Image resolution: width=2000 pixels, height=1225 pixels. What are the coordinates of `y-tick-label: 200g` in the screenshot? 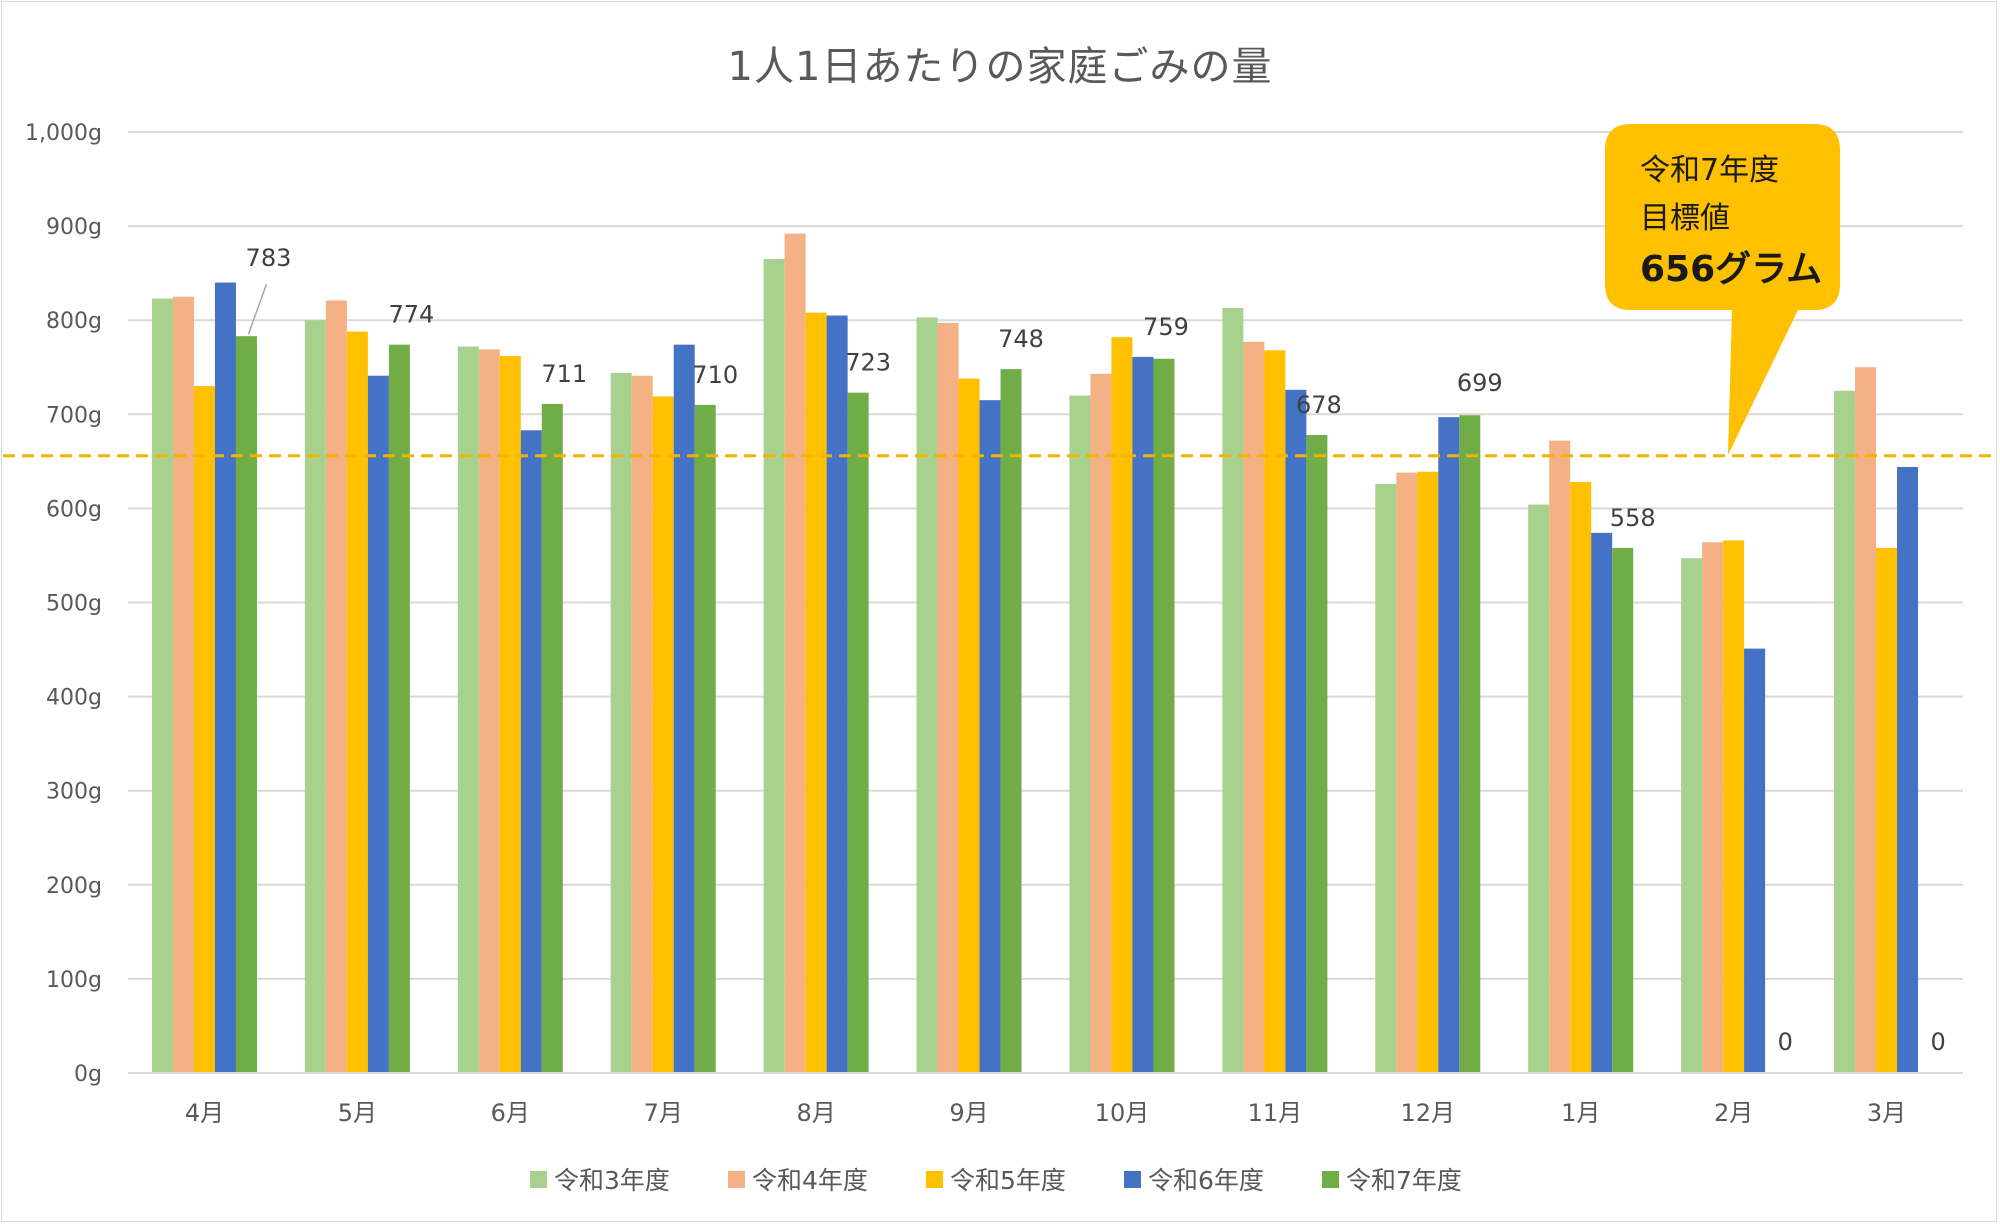 It's located at (74, 886).